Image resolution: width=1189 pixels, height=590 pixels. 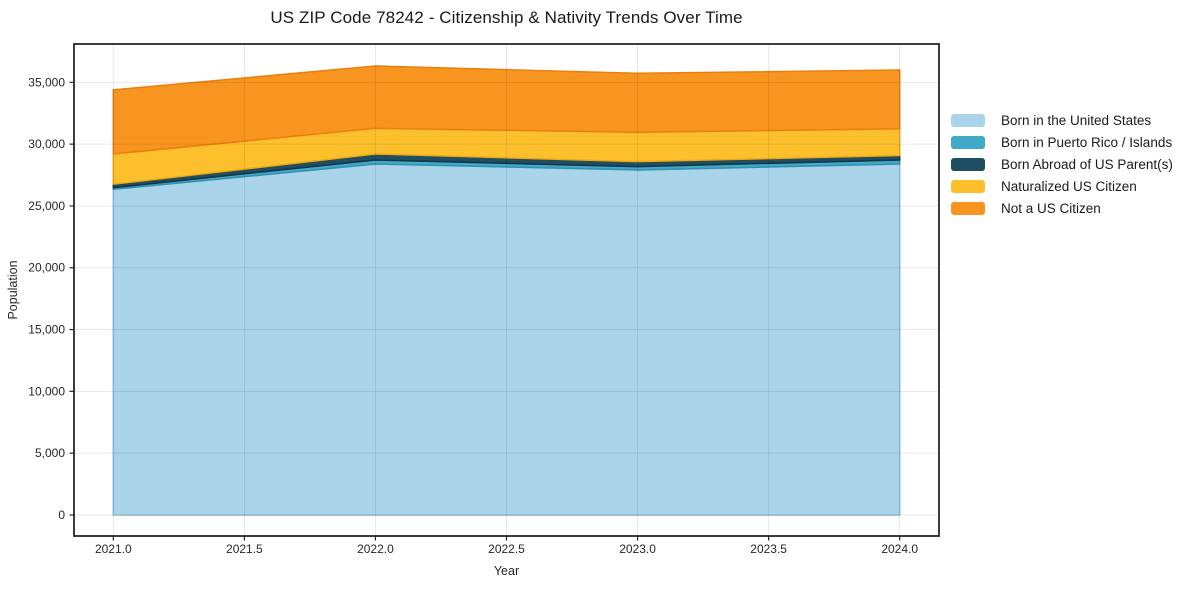 What do you see at coordinates (113, 549) in the screenshot?
I see `x-tick-label: 2021.0` at bounding box center [113, 549].